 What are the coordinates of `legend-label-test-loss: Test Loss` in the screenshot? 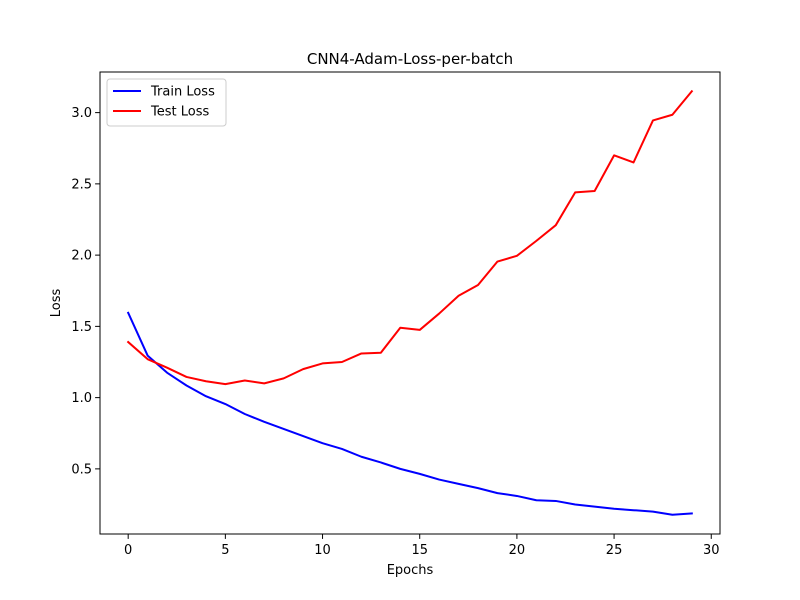 It's located at (179, 112).